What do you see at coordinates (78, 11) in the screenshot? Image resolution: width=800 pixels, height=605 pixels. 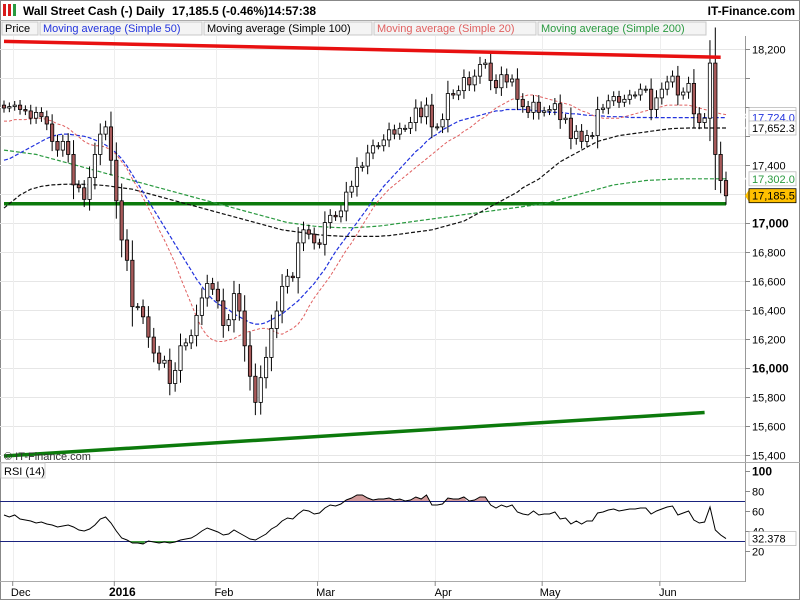 I see `header-instrument: Wall Street Cash (-)` at bounding box center [78, 11].